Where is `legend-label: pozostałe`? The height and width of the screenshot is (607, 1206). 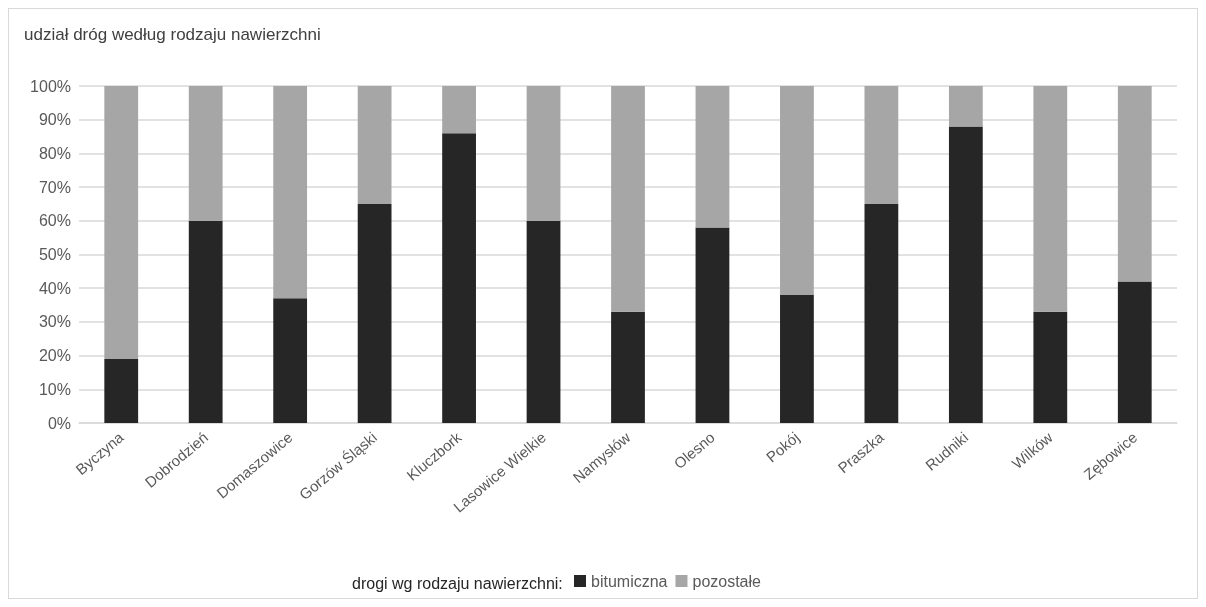 legend-label: pozostałe is located at coordinates (727, 581).